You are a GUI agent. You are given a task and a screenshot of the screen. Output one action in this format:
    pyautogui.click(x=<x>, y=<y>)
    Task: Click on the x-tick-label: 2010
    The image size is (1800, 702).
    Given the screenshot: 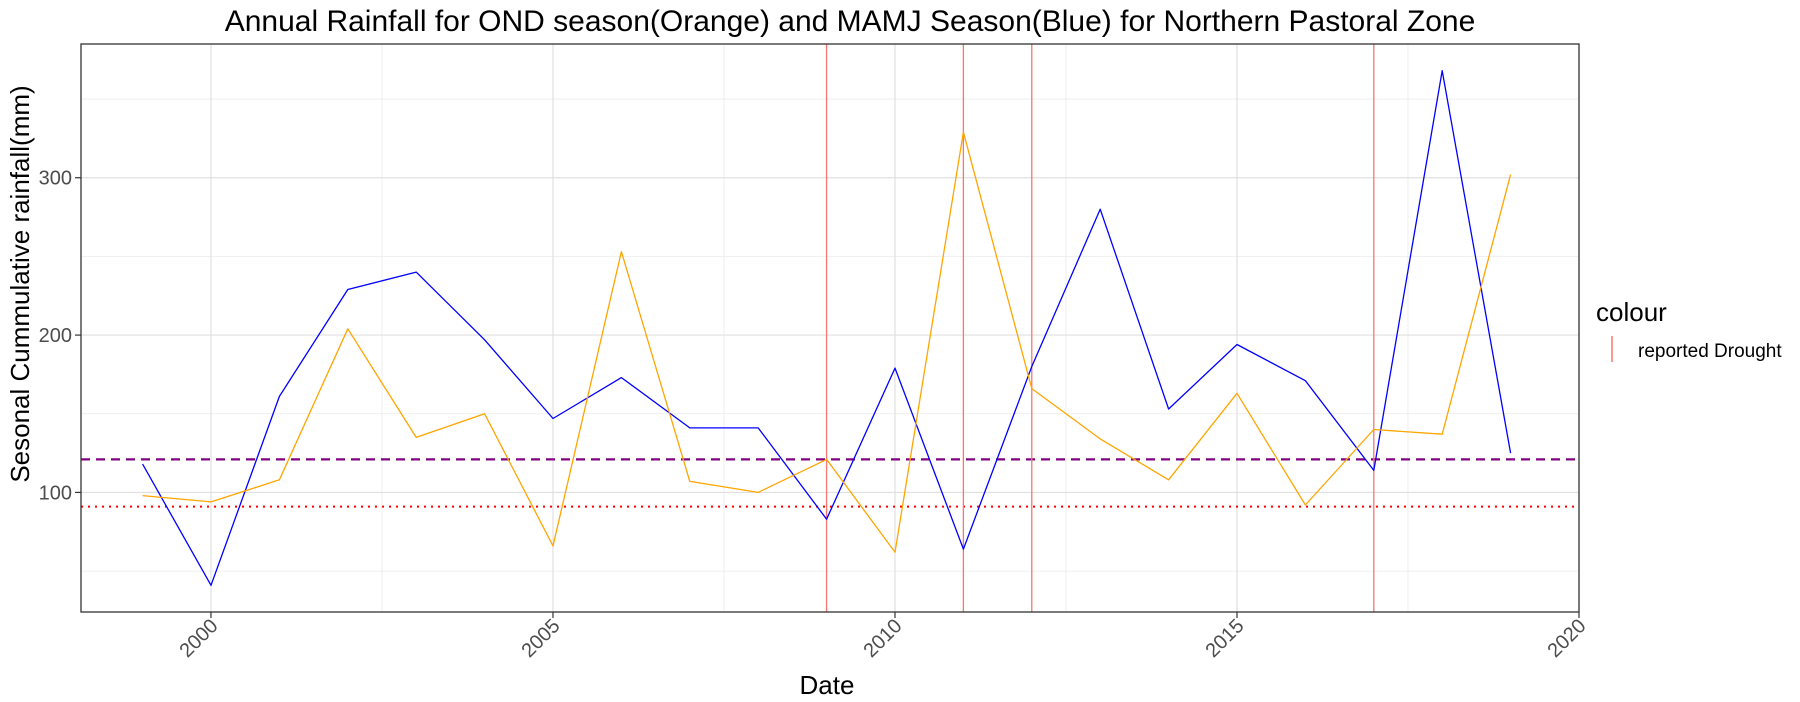 What is the action you would take?
    pyautogui.click(x=882, y=638)
    